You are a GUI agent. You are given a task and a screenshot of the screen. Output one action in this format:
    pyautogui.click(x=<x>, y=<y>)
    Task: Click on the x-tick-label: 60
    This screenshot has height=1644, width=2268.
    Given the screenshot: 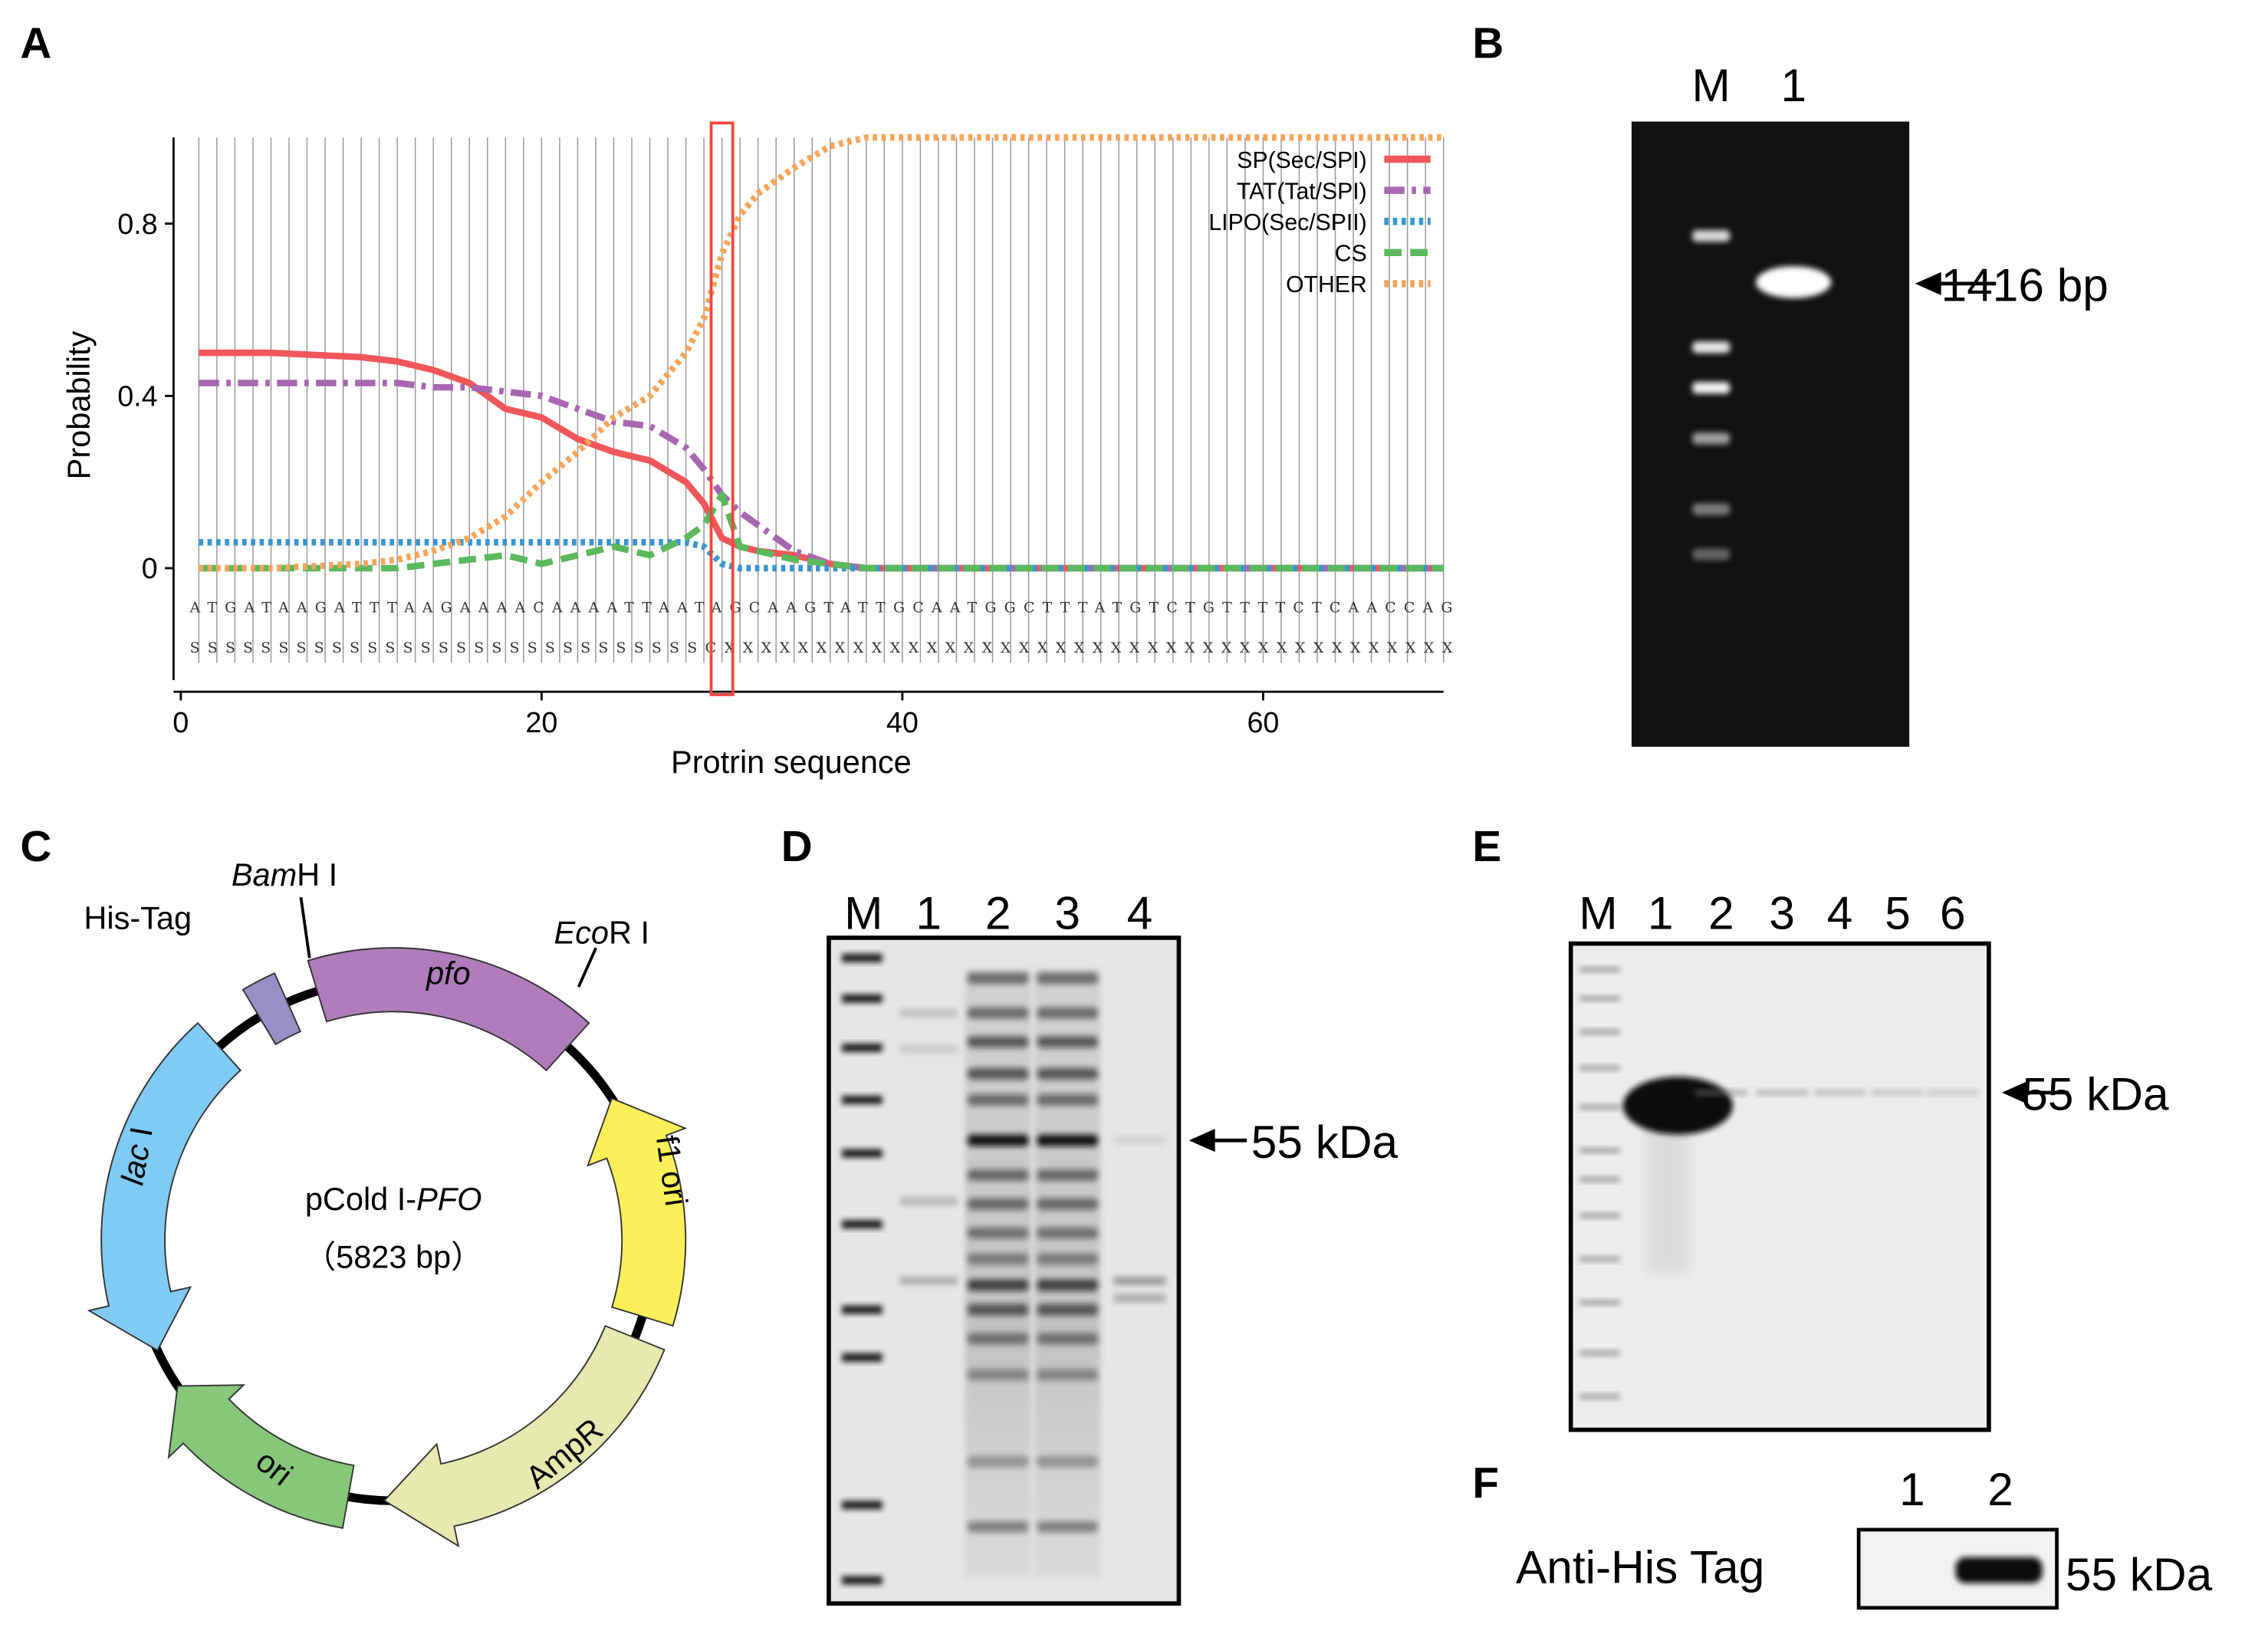 What is the action you would take?
    pyautogui.click(x=1263, y=722)
    